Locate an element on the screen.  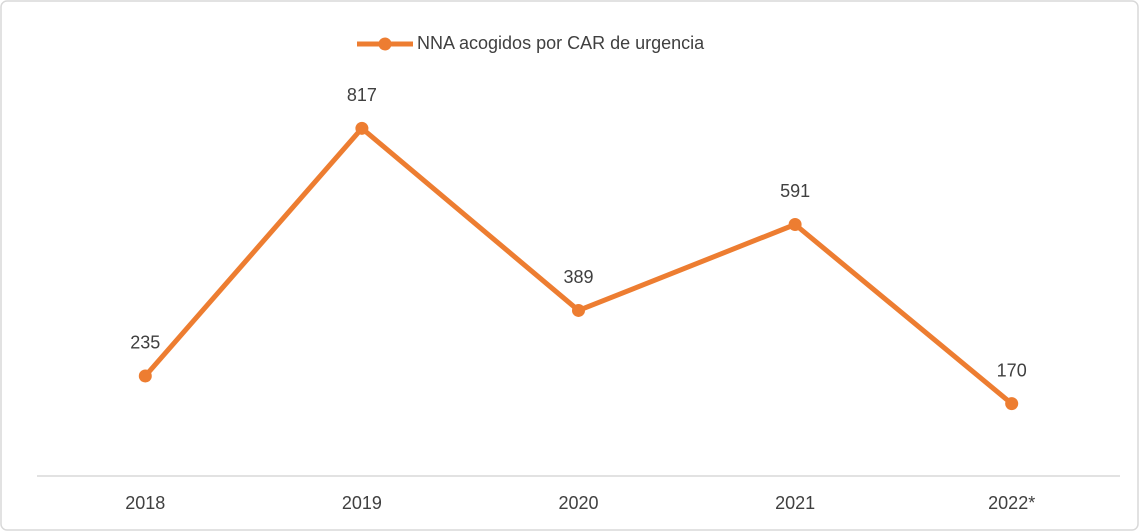
data-label: 235 is located at coordinates (145, 343).